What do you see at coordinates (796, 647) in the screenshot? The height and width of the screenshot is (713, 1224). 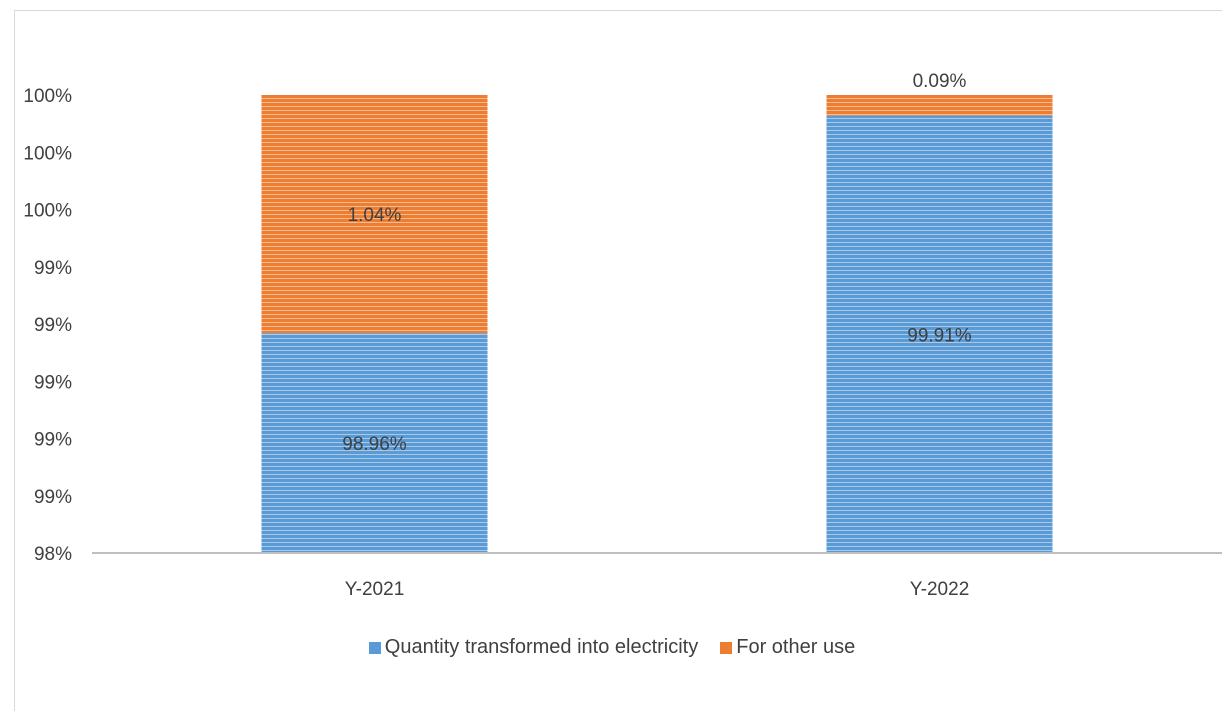 I see `legend-label: For other use` at bounding box center [796, 647].